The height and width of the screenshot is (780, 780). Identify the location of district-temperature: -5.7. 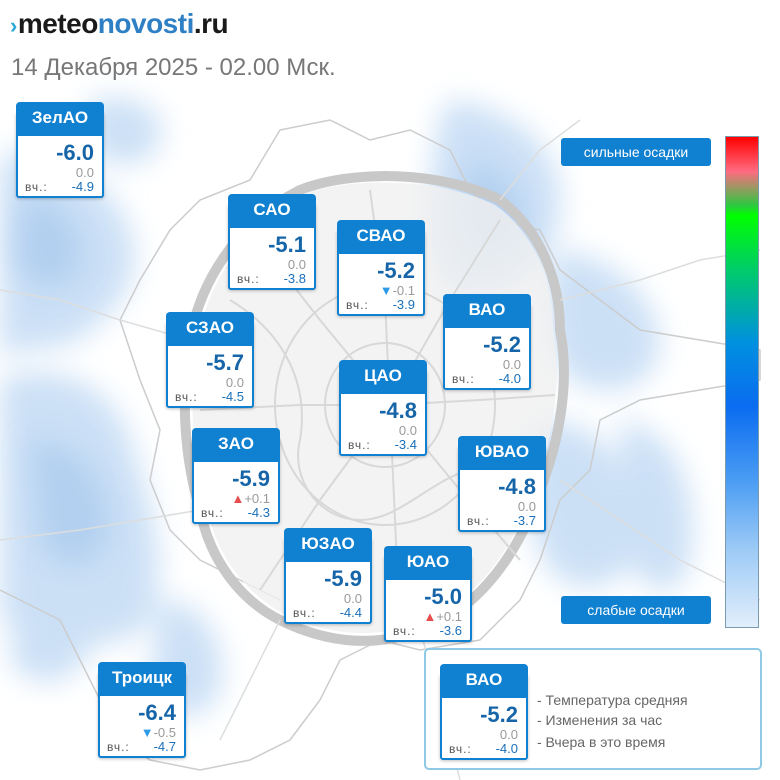
(225, 362).